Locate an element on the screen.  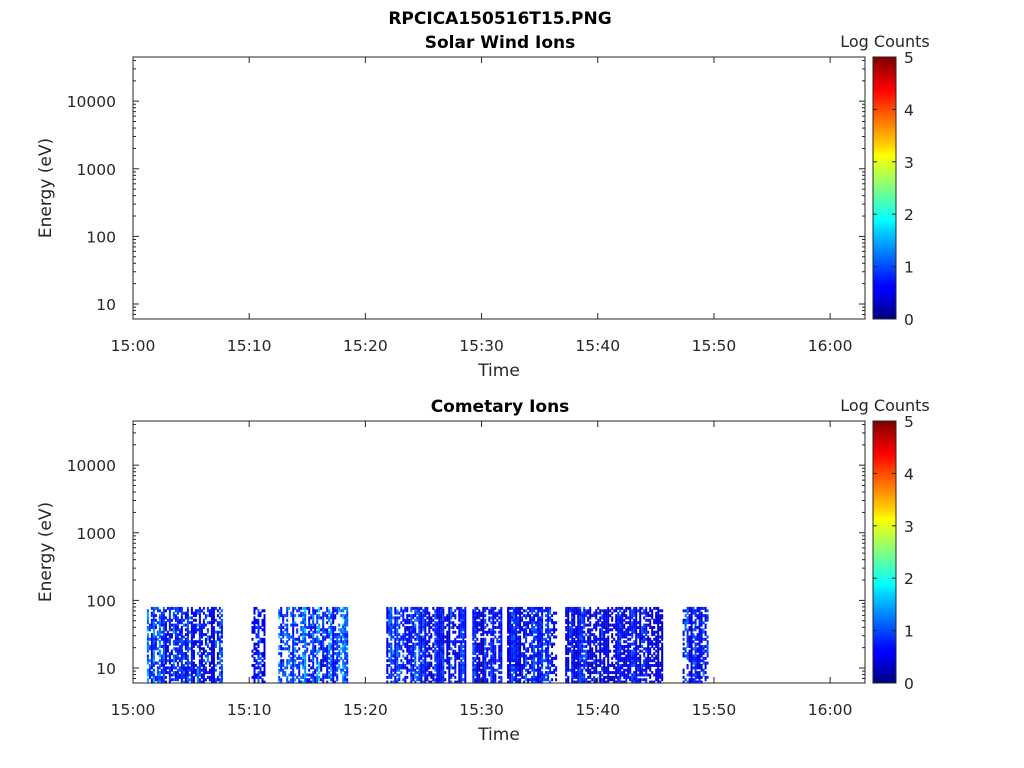
x-tick-label: 15:00 is located at coordinates (133, 346).